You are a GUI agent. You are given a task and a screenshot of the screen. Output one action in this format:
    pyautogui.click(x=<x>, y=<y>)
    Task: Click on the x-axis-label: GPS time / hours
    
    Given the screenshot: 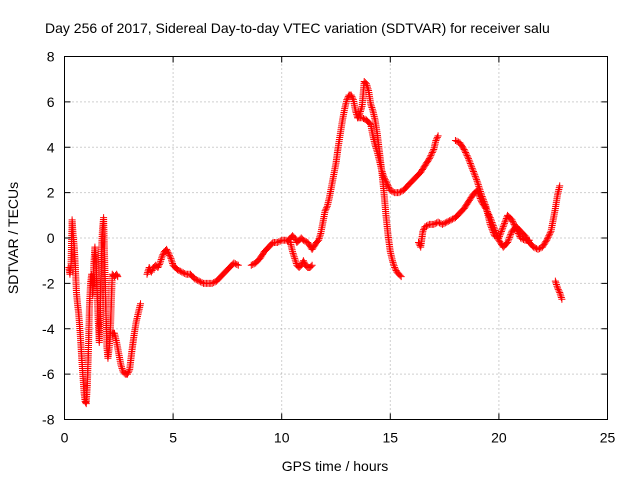 What is the action you would take?
    pyautogui.click(x=335, y=466)
    